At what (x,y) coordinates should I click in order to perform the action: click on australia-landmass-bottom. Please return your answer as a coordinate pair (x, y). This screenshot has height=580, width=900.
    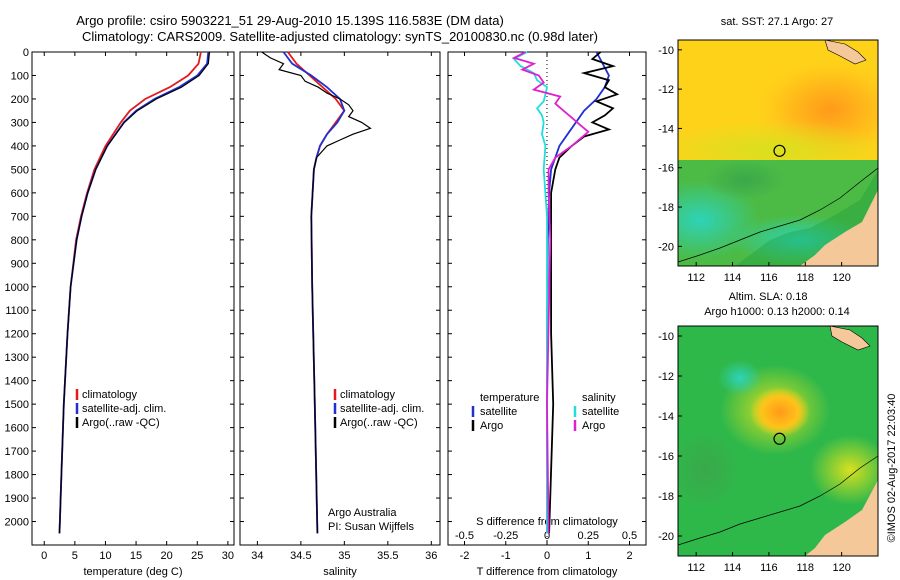
    Looking at the image, I should click on (841, 518).